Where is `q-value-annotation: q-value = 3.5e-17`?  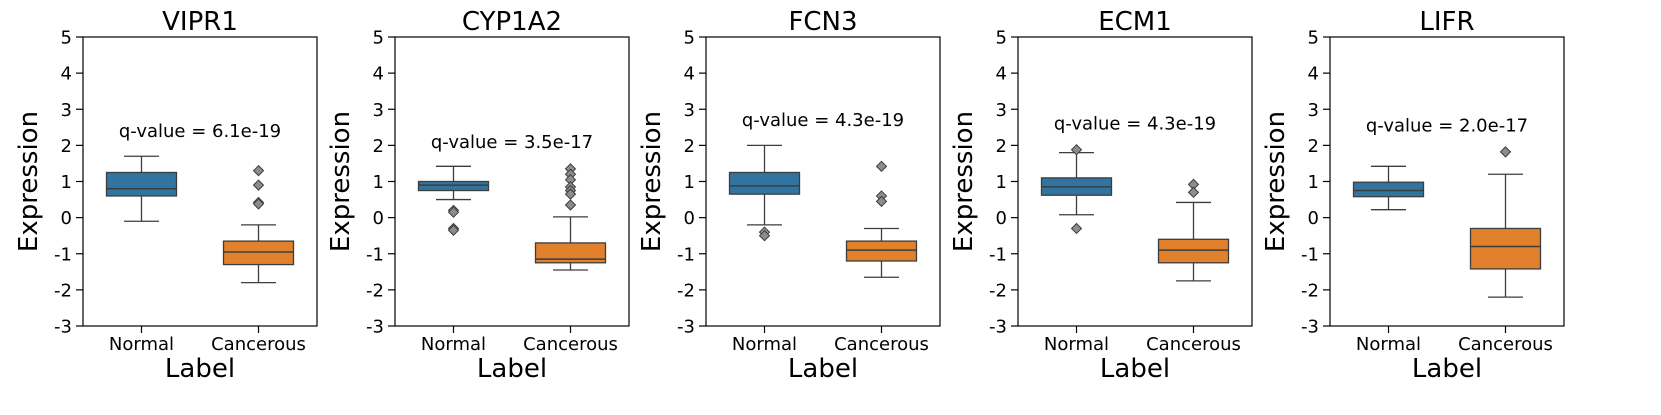 q-value-annotation: q-value = 3.5e-17 is located at coordinates (512, 142).